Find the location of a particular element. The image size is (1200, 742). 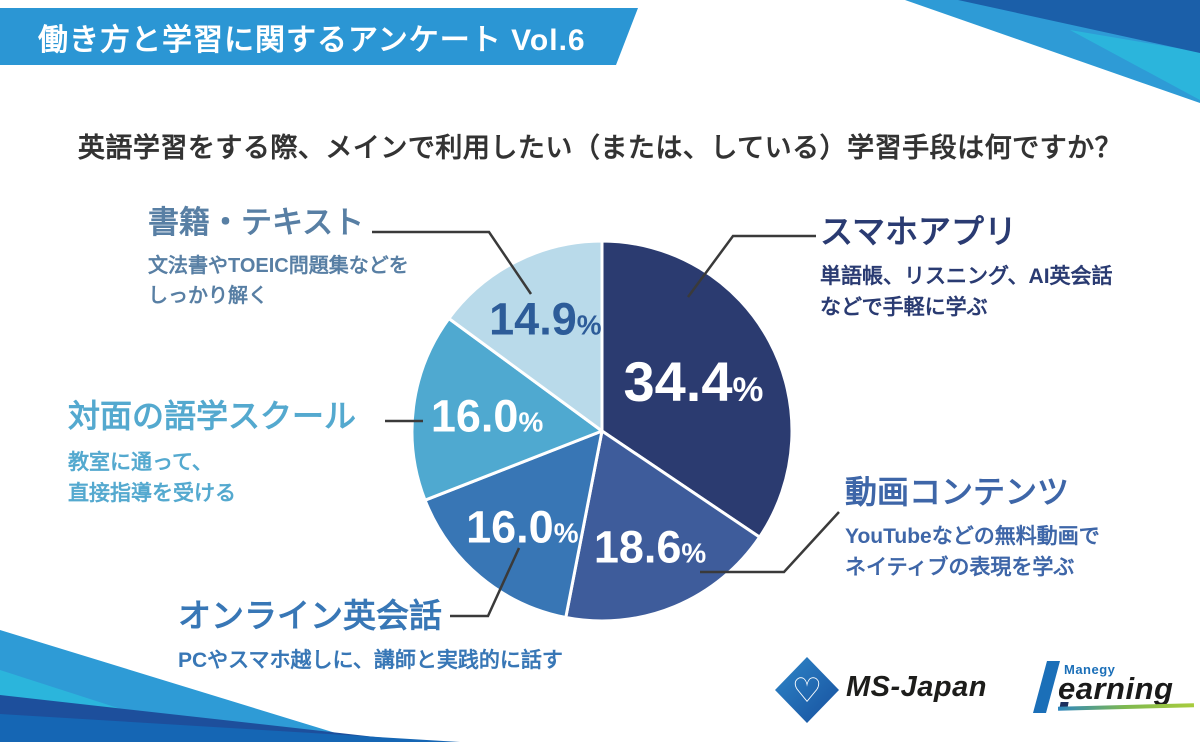

callout-school-desc-line1: 教室に通って、 is located at coordinates (140, 462).